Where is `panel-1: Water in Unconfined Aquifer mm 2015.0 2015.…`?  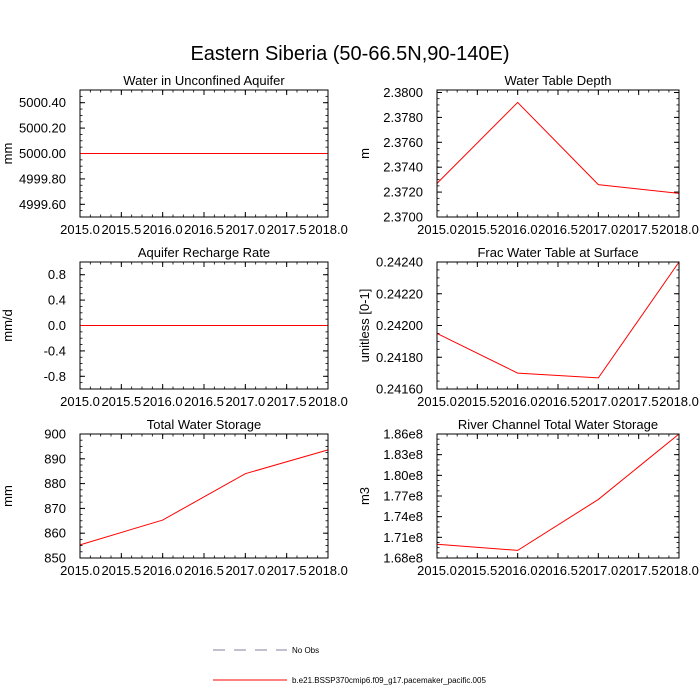 panel-1: Water in Unconfined Aquifer mm 2015.0 2015.… is located at coordinates (174, 155).